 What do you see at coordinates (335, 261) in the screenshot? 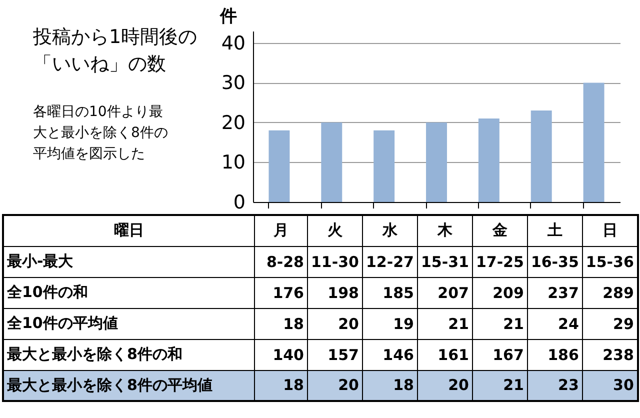
I see `text: 11-30` at bounding box center [335, 261].